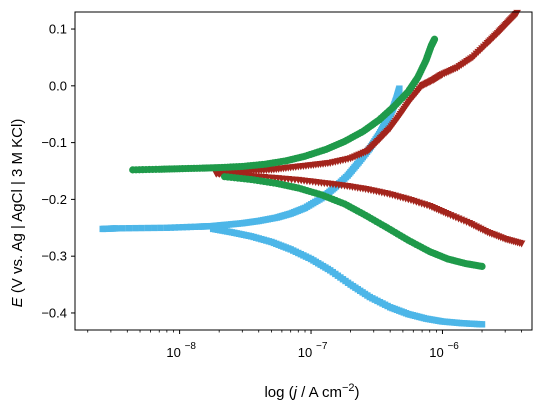 The width and height of the screenshot is (550, 413). I want to click on x-tick-exponent: −6, so click(453, 346).